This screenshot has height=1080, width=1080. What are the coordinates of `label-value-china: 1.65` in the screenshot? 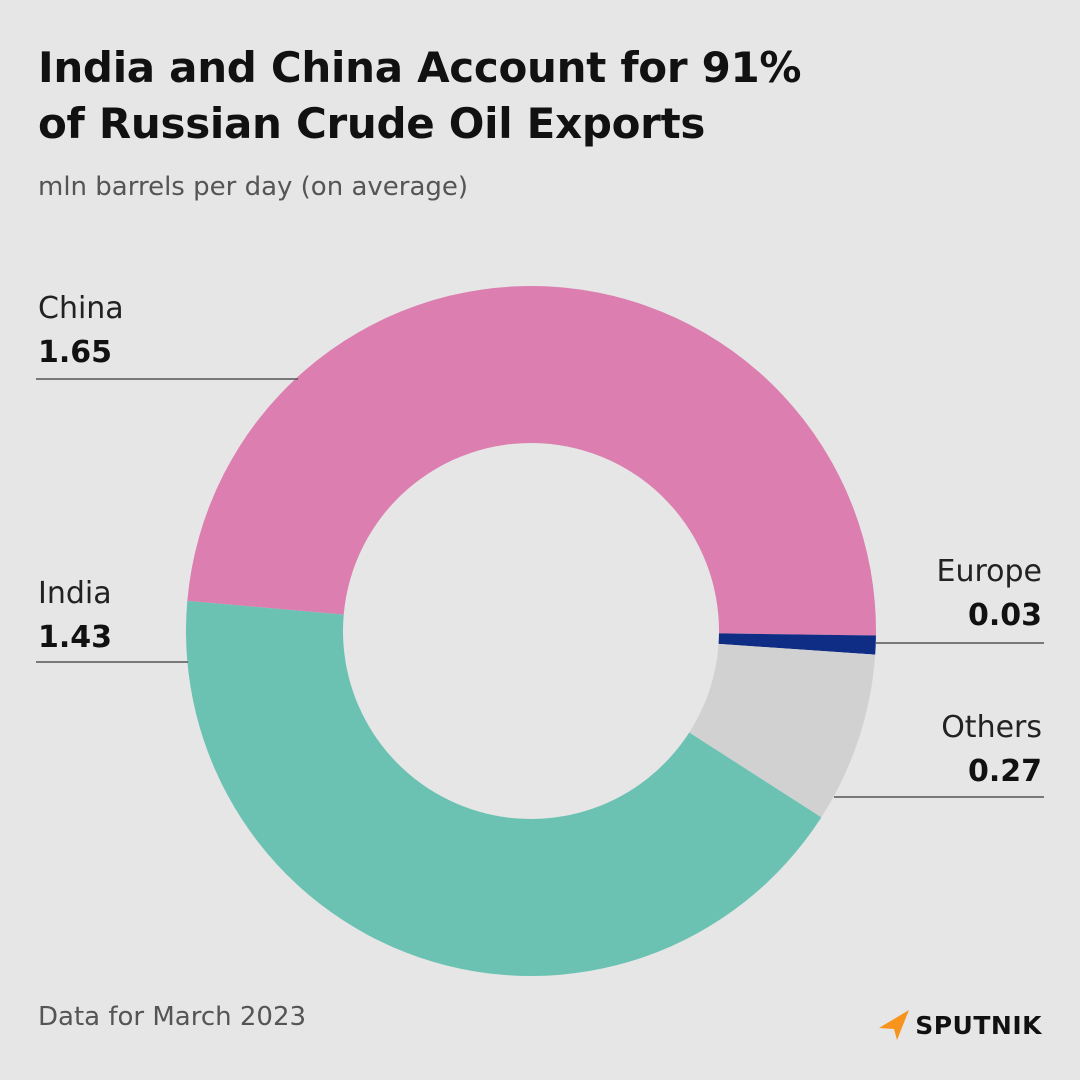 It's located at (75, 352).